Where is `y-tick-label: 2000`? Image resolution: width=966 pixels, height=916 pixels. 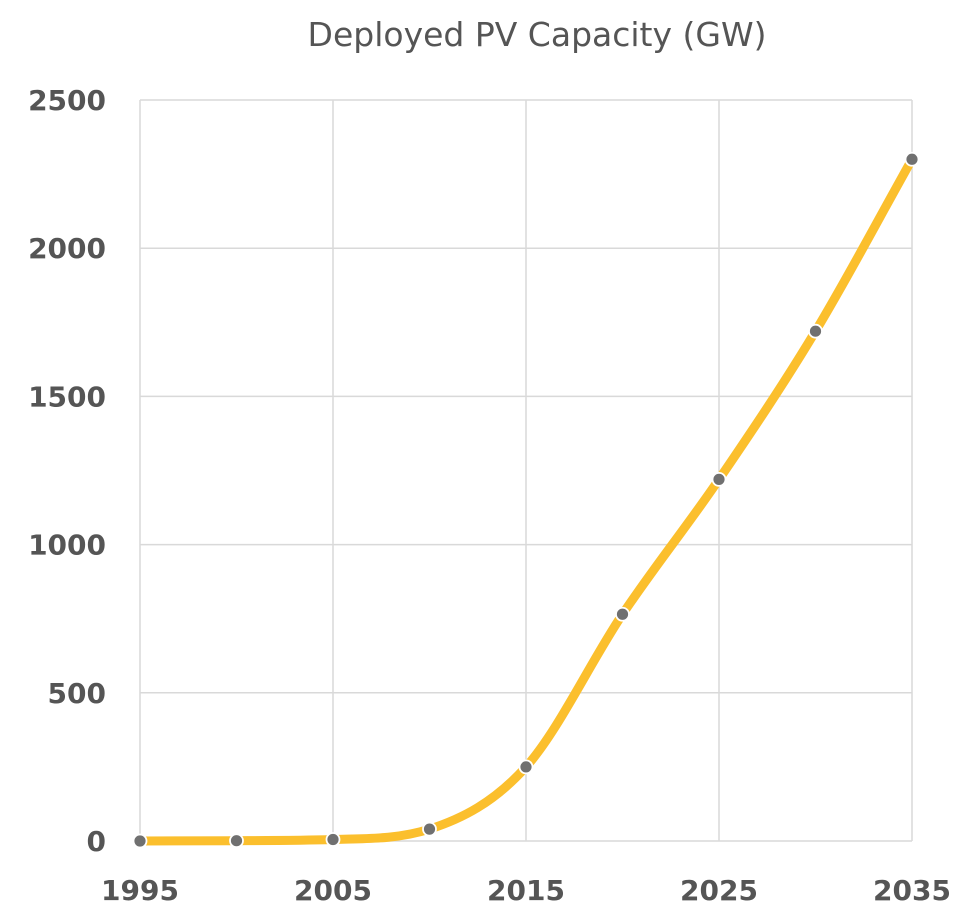
y-tick-label: 2000 is located at coordinates (67, 248).